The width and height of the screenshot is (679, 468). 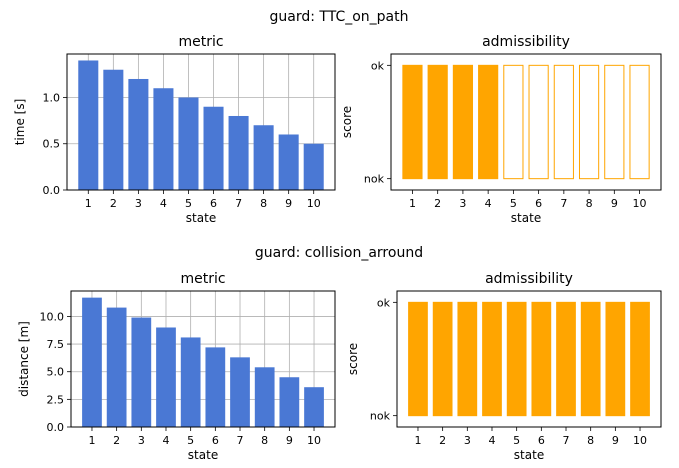 What do you see at coordinates (200, 42) in the screenshot?
I see `g0-p0-title: metric` at bounding box center [200, 42].